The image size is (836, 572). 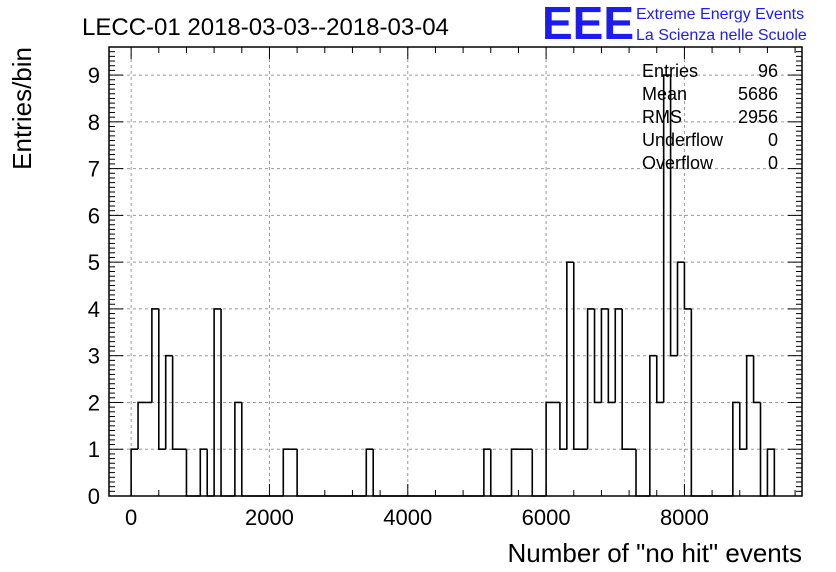 What do you see at coordinates (265, 27) in the screenshot?
I see `chart-title: LECC-01 2018-03-03--2018-03-04` at bounding box center [265, 27].